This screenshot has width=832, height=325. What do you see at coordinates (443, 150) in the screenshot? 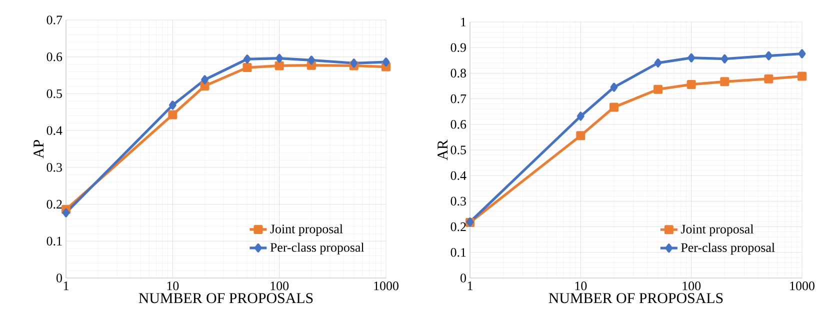
I see `y-axis-title: AR` at bounding box center [443, 150].